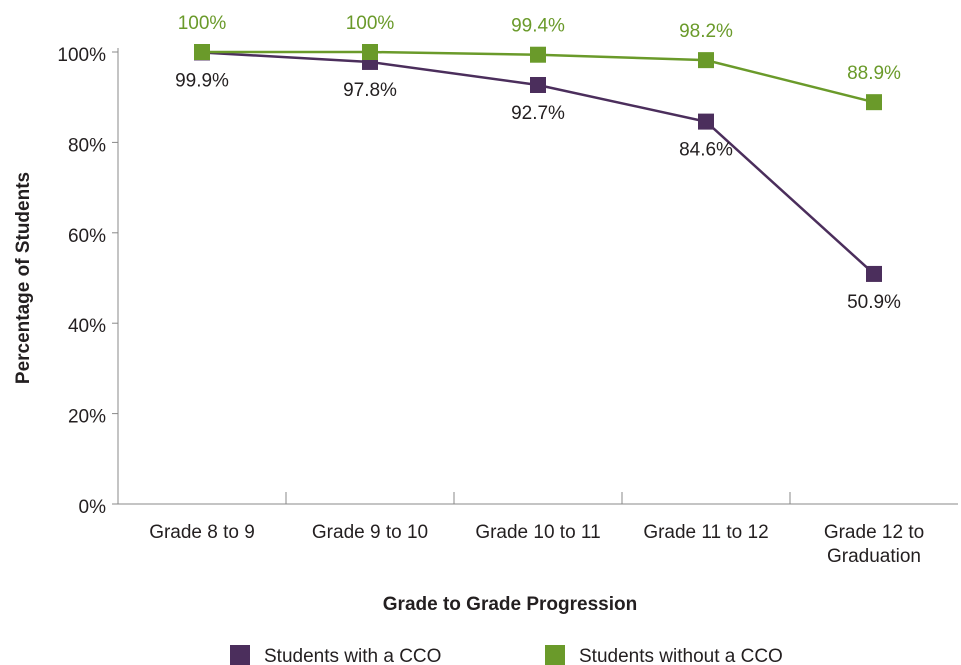 The width and height of the screenshot is (961, 665). I want to click on data-label: 50.9%, so click(874, 302).